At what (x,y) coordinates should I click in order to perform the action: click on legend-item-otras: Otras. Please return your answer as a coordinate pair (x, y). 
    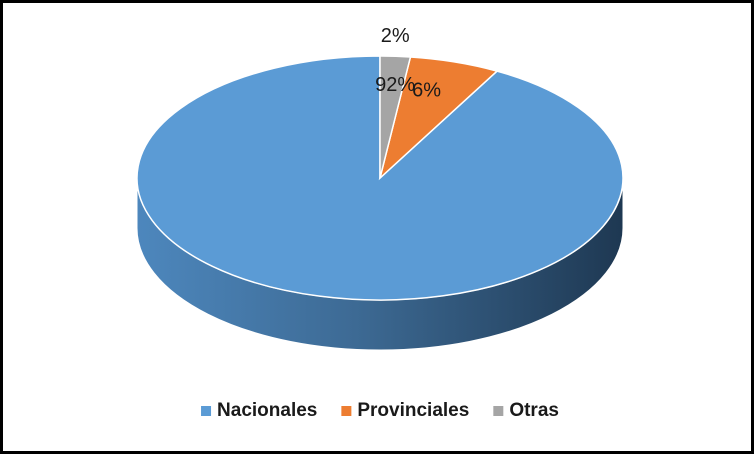
    Looking at the image, I should click on (526, 410).